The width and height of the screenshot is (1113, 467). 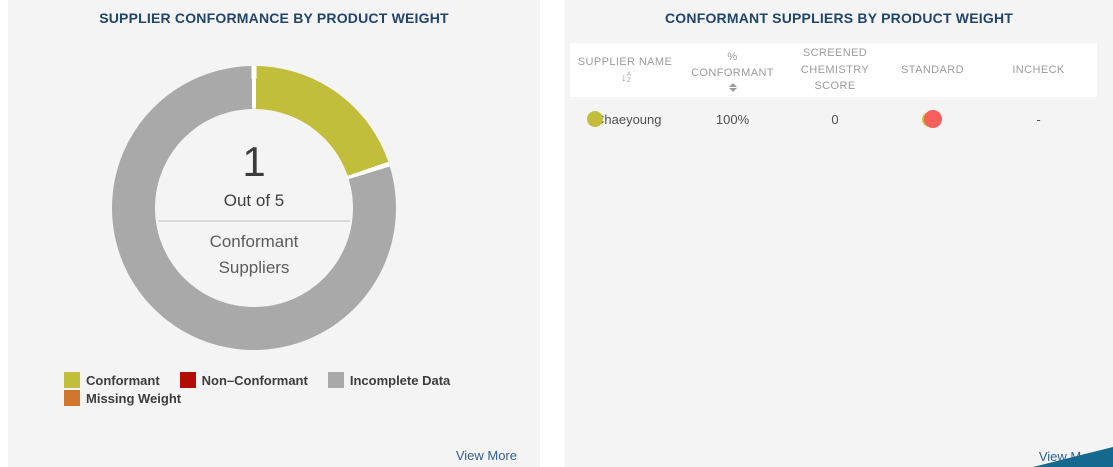 What do you see at coordinates (254, 380) in the screenshot?
I see `legend-label: Non–Conformant` at bounding box center [254, 380].